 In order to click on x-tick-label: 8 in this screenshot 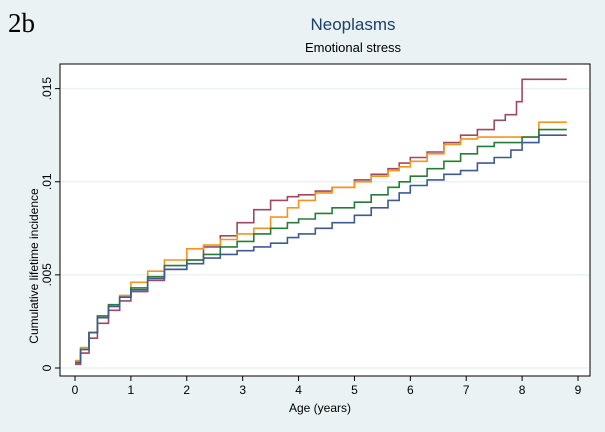, I will do `click(522, 390)`.